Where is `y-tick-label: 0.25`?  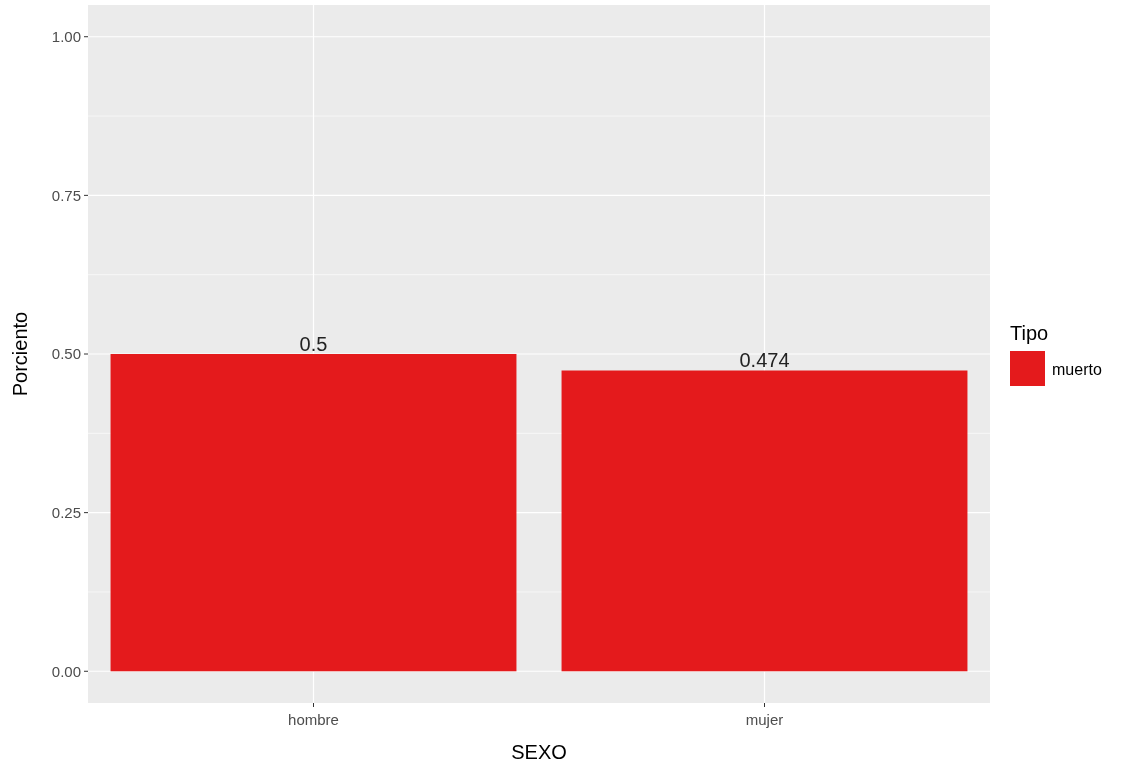
y-tick-label: 0.25 is located at coordinates (66, 512).